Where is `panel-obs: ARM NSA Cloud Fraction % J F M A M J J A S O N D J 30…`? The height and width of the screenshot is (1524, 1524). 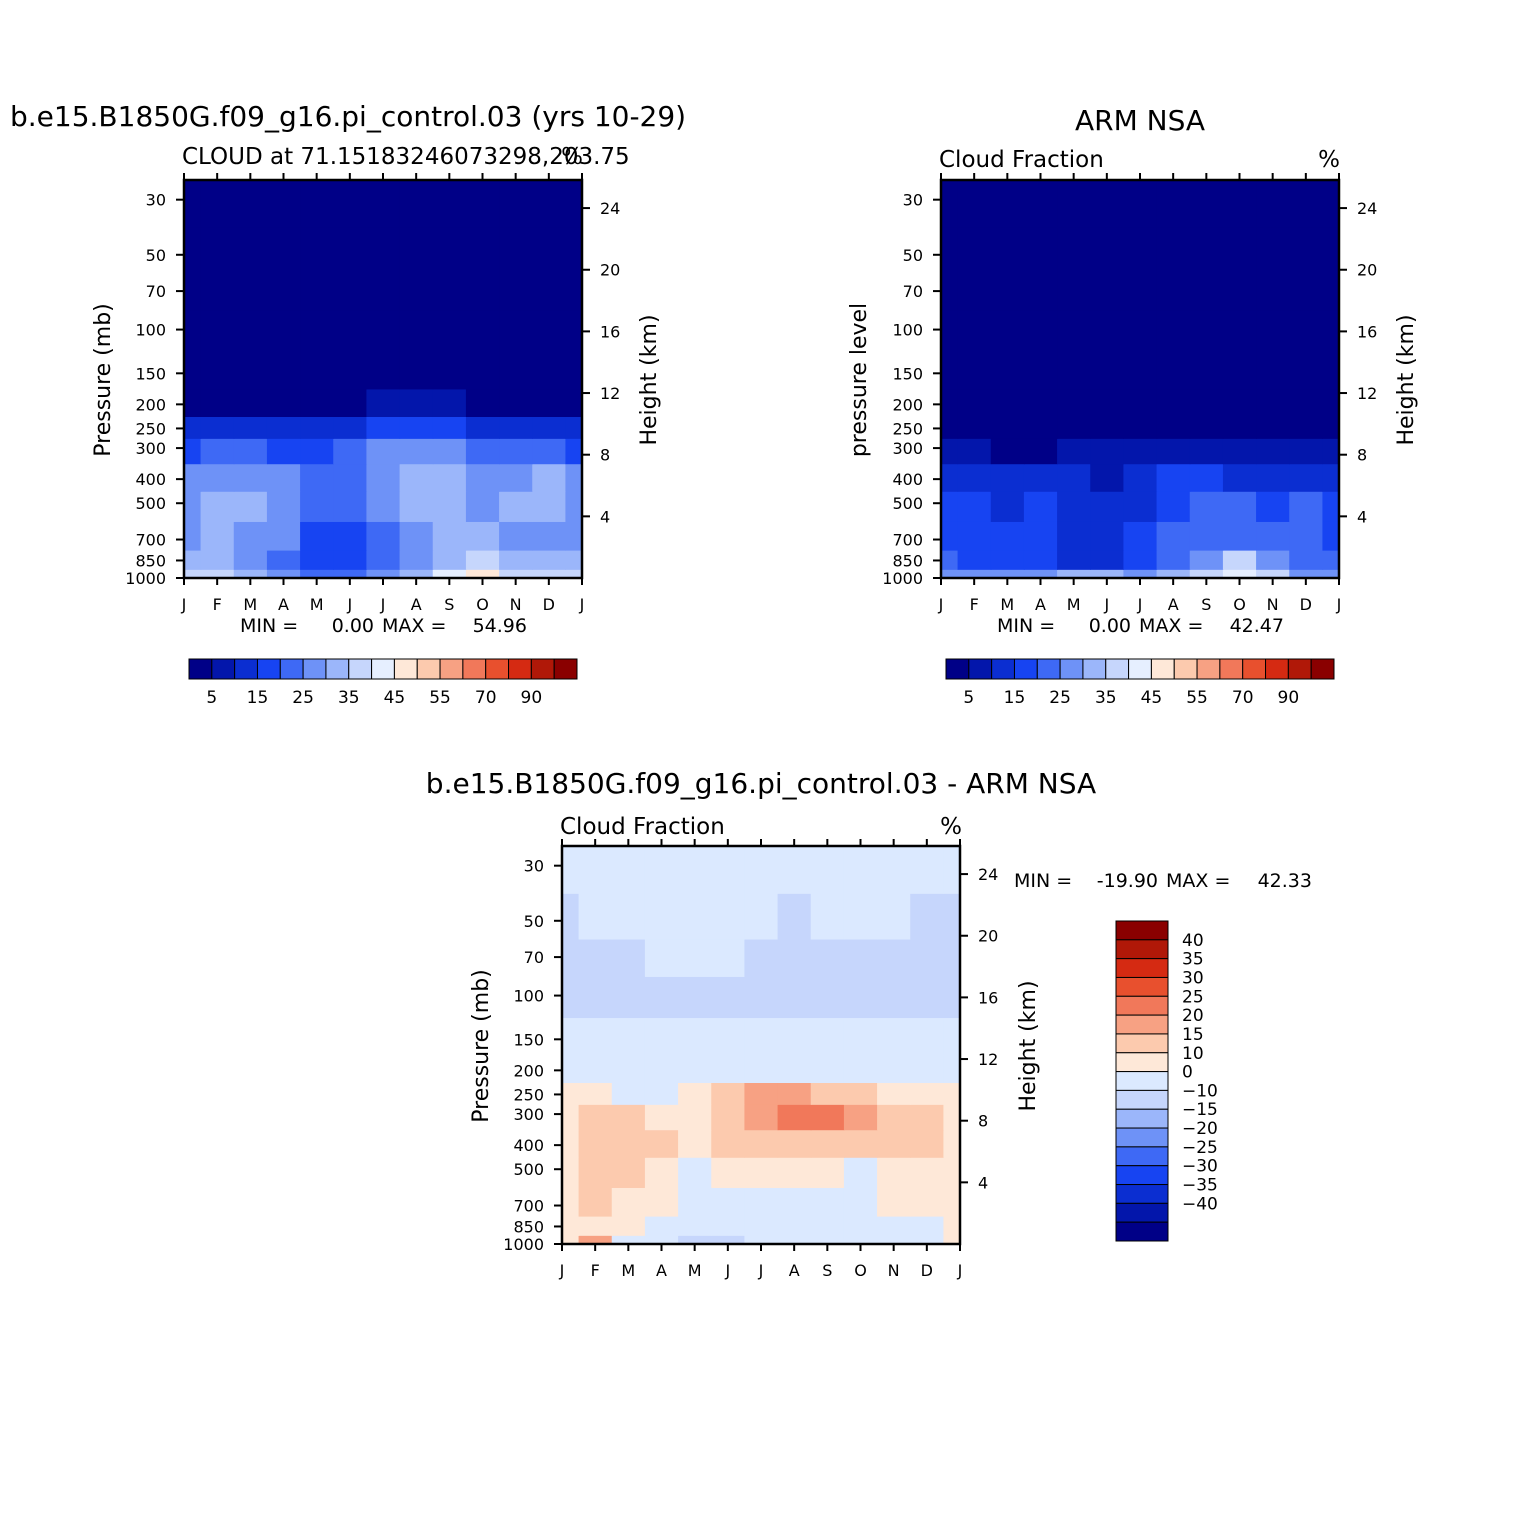 panel-obs: ARM NSA Cloud Fraction % J F M A M J J A S O N D J 30… is located at coordinates (1133, 406).